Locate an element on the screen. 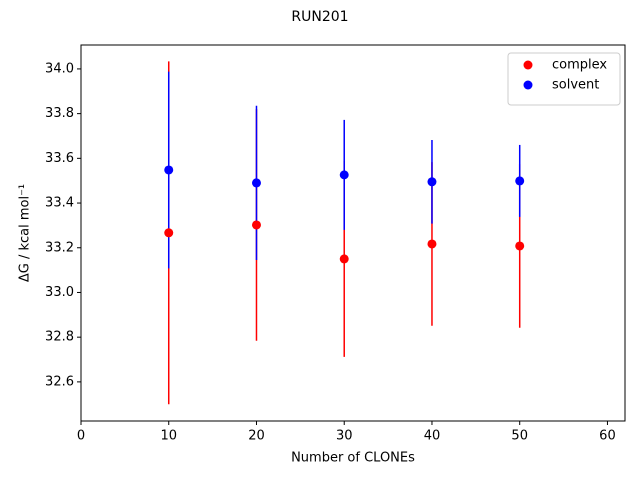 Image resolution: width=640 pixels, height=484 pixels. y-tick-label: 34.0 is located at coordinates (59, 68).